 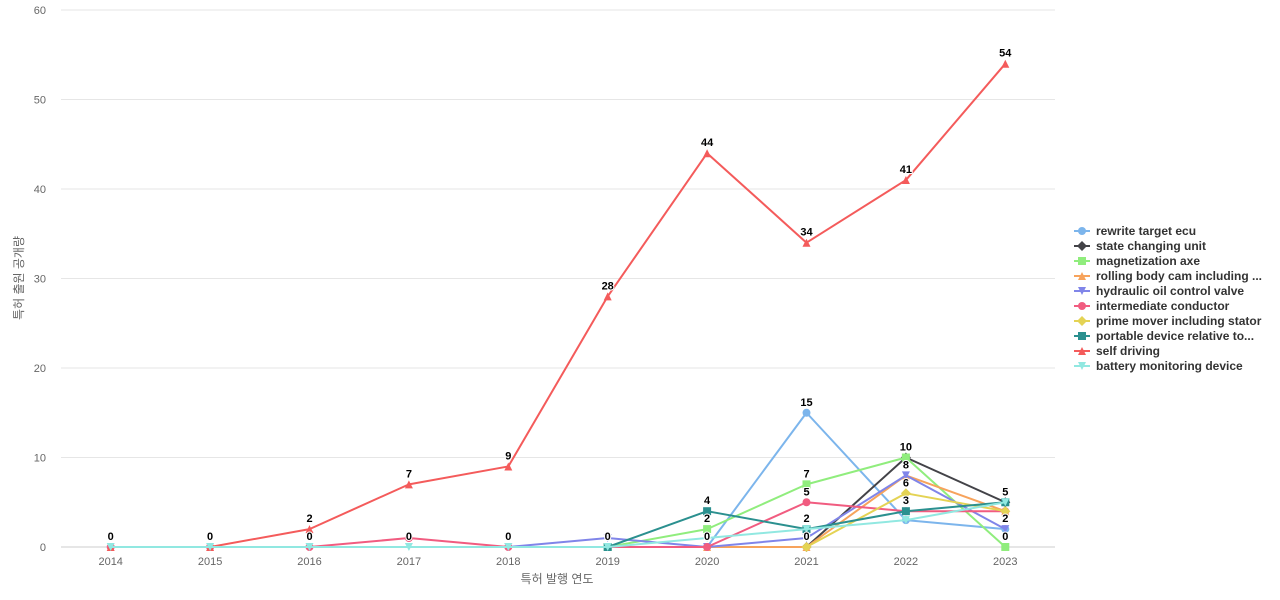 I want to click on legend-item: hydraulic oil control valve, so click(x=1168, y=290).